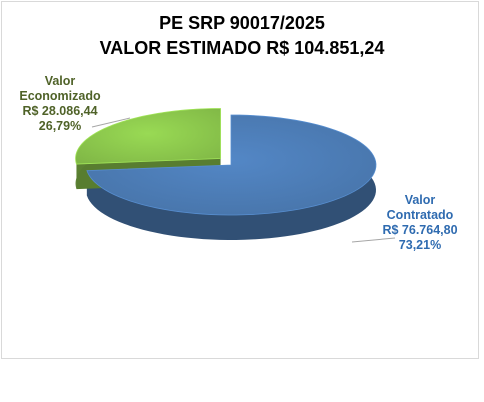 This screenshot has width=484, height=402. What do you see at coordinates (60, 88) in the screenshot?
I see `slice-category: Valor Economizado` at bounding box center [60, 88].